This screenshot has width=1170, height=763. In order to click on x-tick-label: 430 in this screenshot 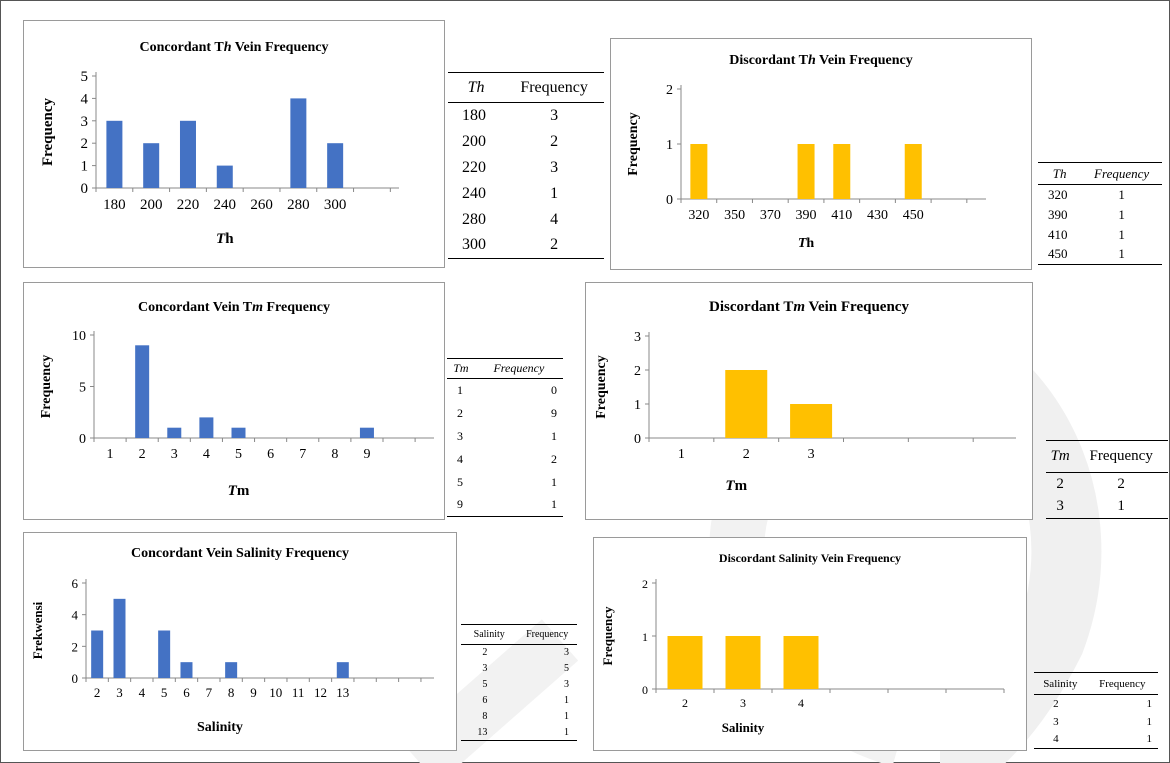, I will do `click(877, 215)`.